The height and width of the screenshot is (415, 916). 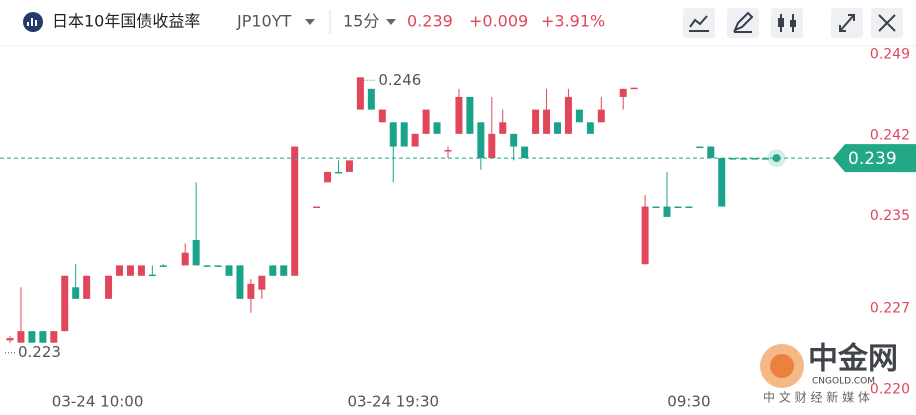 I want to click on toolbar, so click(x=793, y=23).